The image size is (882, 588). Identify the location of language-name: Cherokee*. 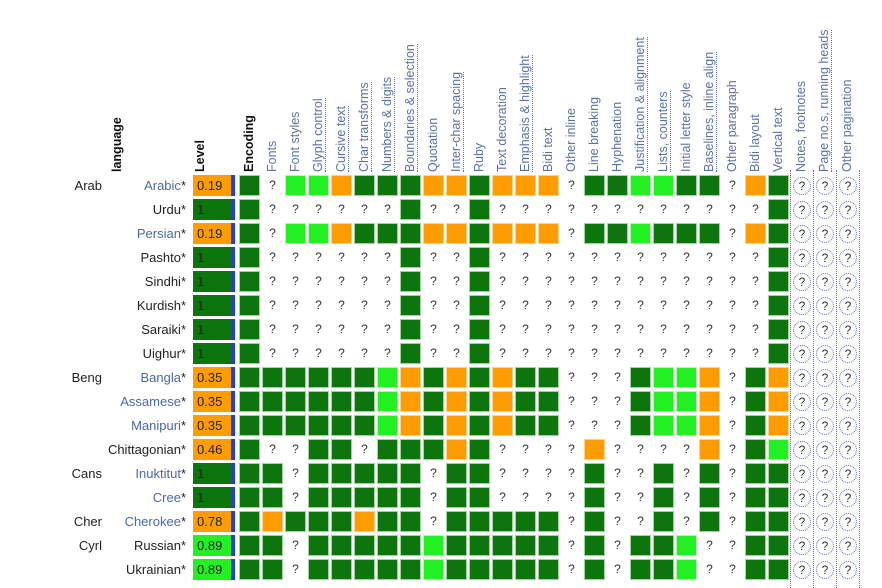
(155, 521).